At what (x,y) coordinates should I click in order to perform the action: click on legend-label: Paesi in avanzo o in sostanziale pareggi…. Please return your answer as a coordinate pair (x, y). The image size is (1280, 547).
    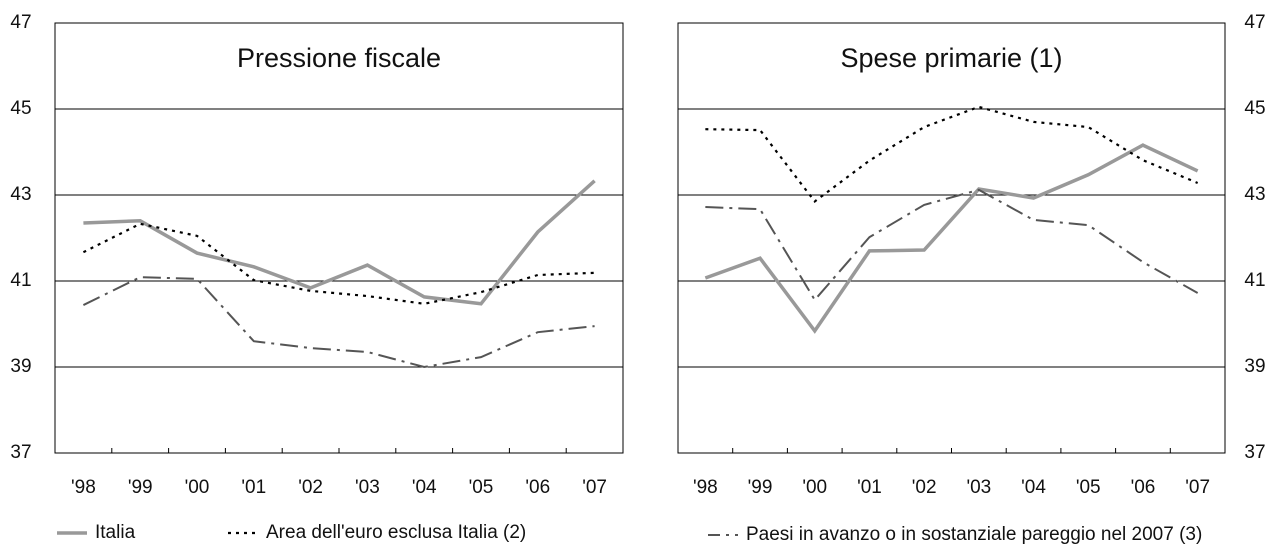
    Looking at the image, I should click on (974, 534).